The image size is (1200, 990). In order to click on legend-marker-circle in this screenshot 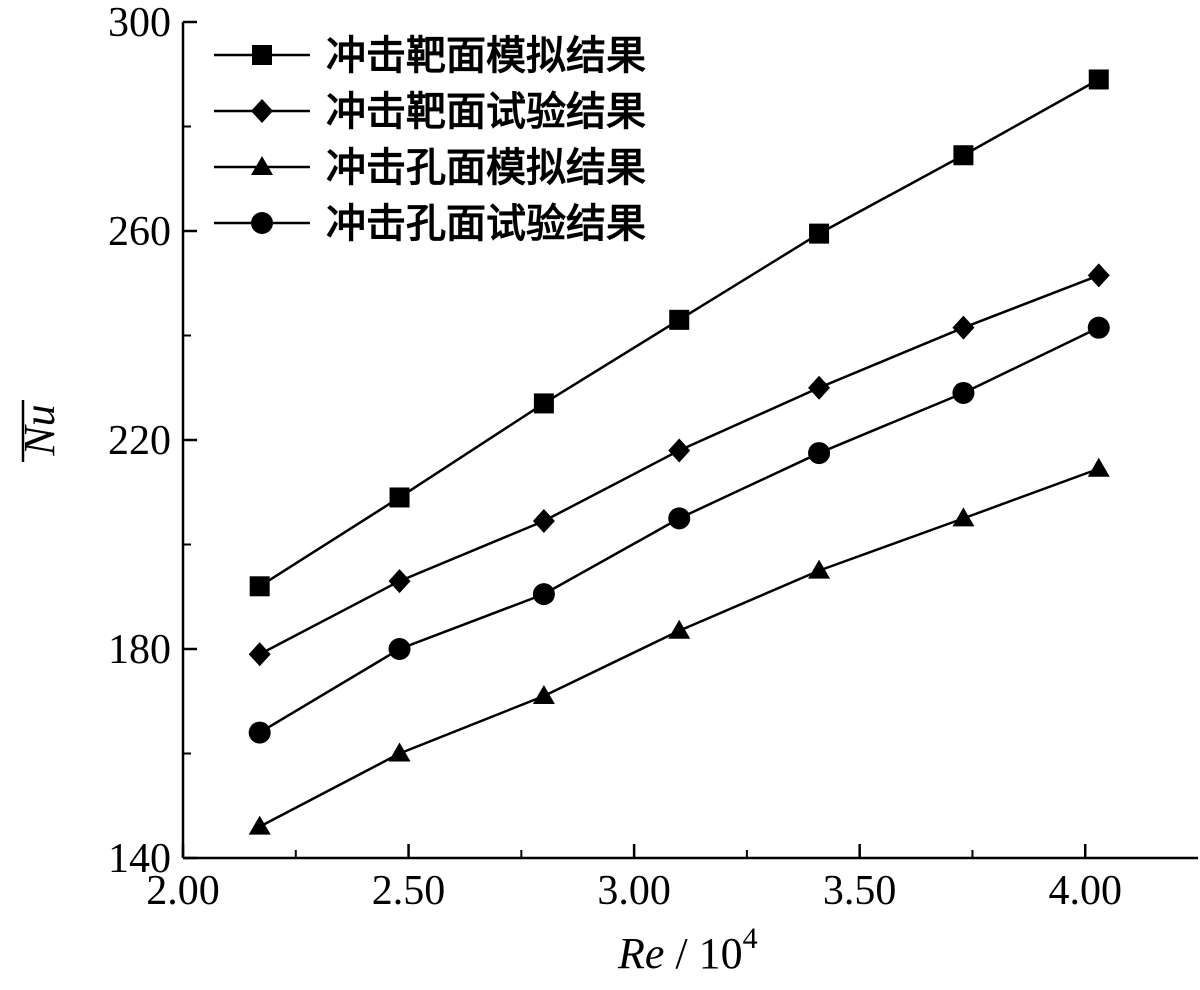, I will do `click(262, 223)`.